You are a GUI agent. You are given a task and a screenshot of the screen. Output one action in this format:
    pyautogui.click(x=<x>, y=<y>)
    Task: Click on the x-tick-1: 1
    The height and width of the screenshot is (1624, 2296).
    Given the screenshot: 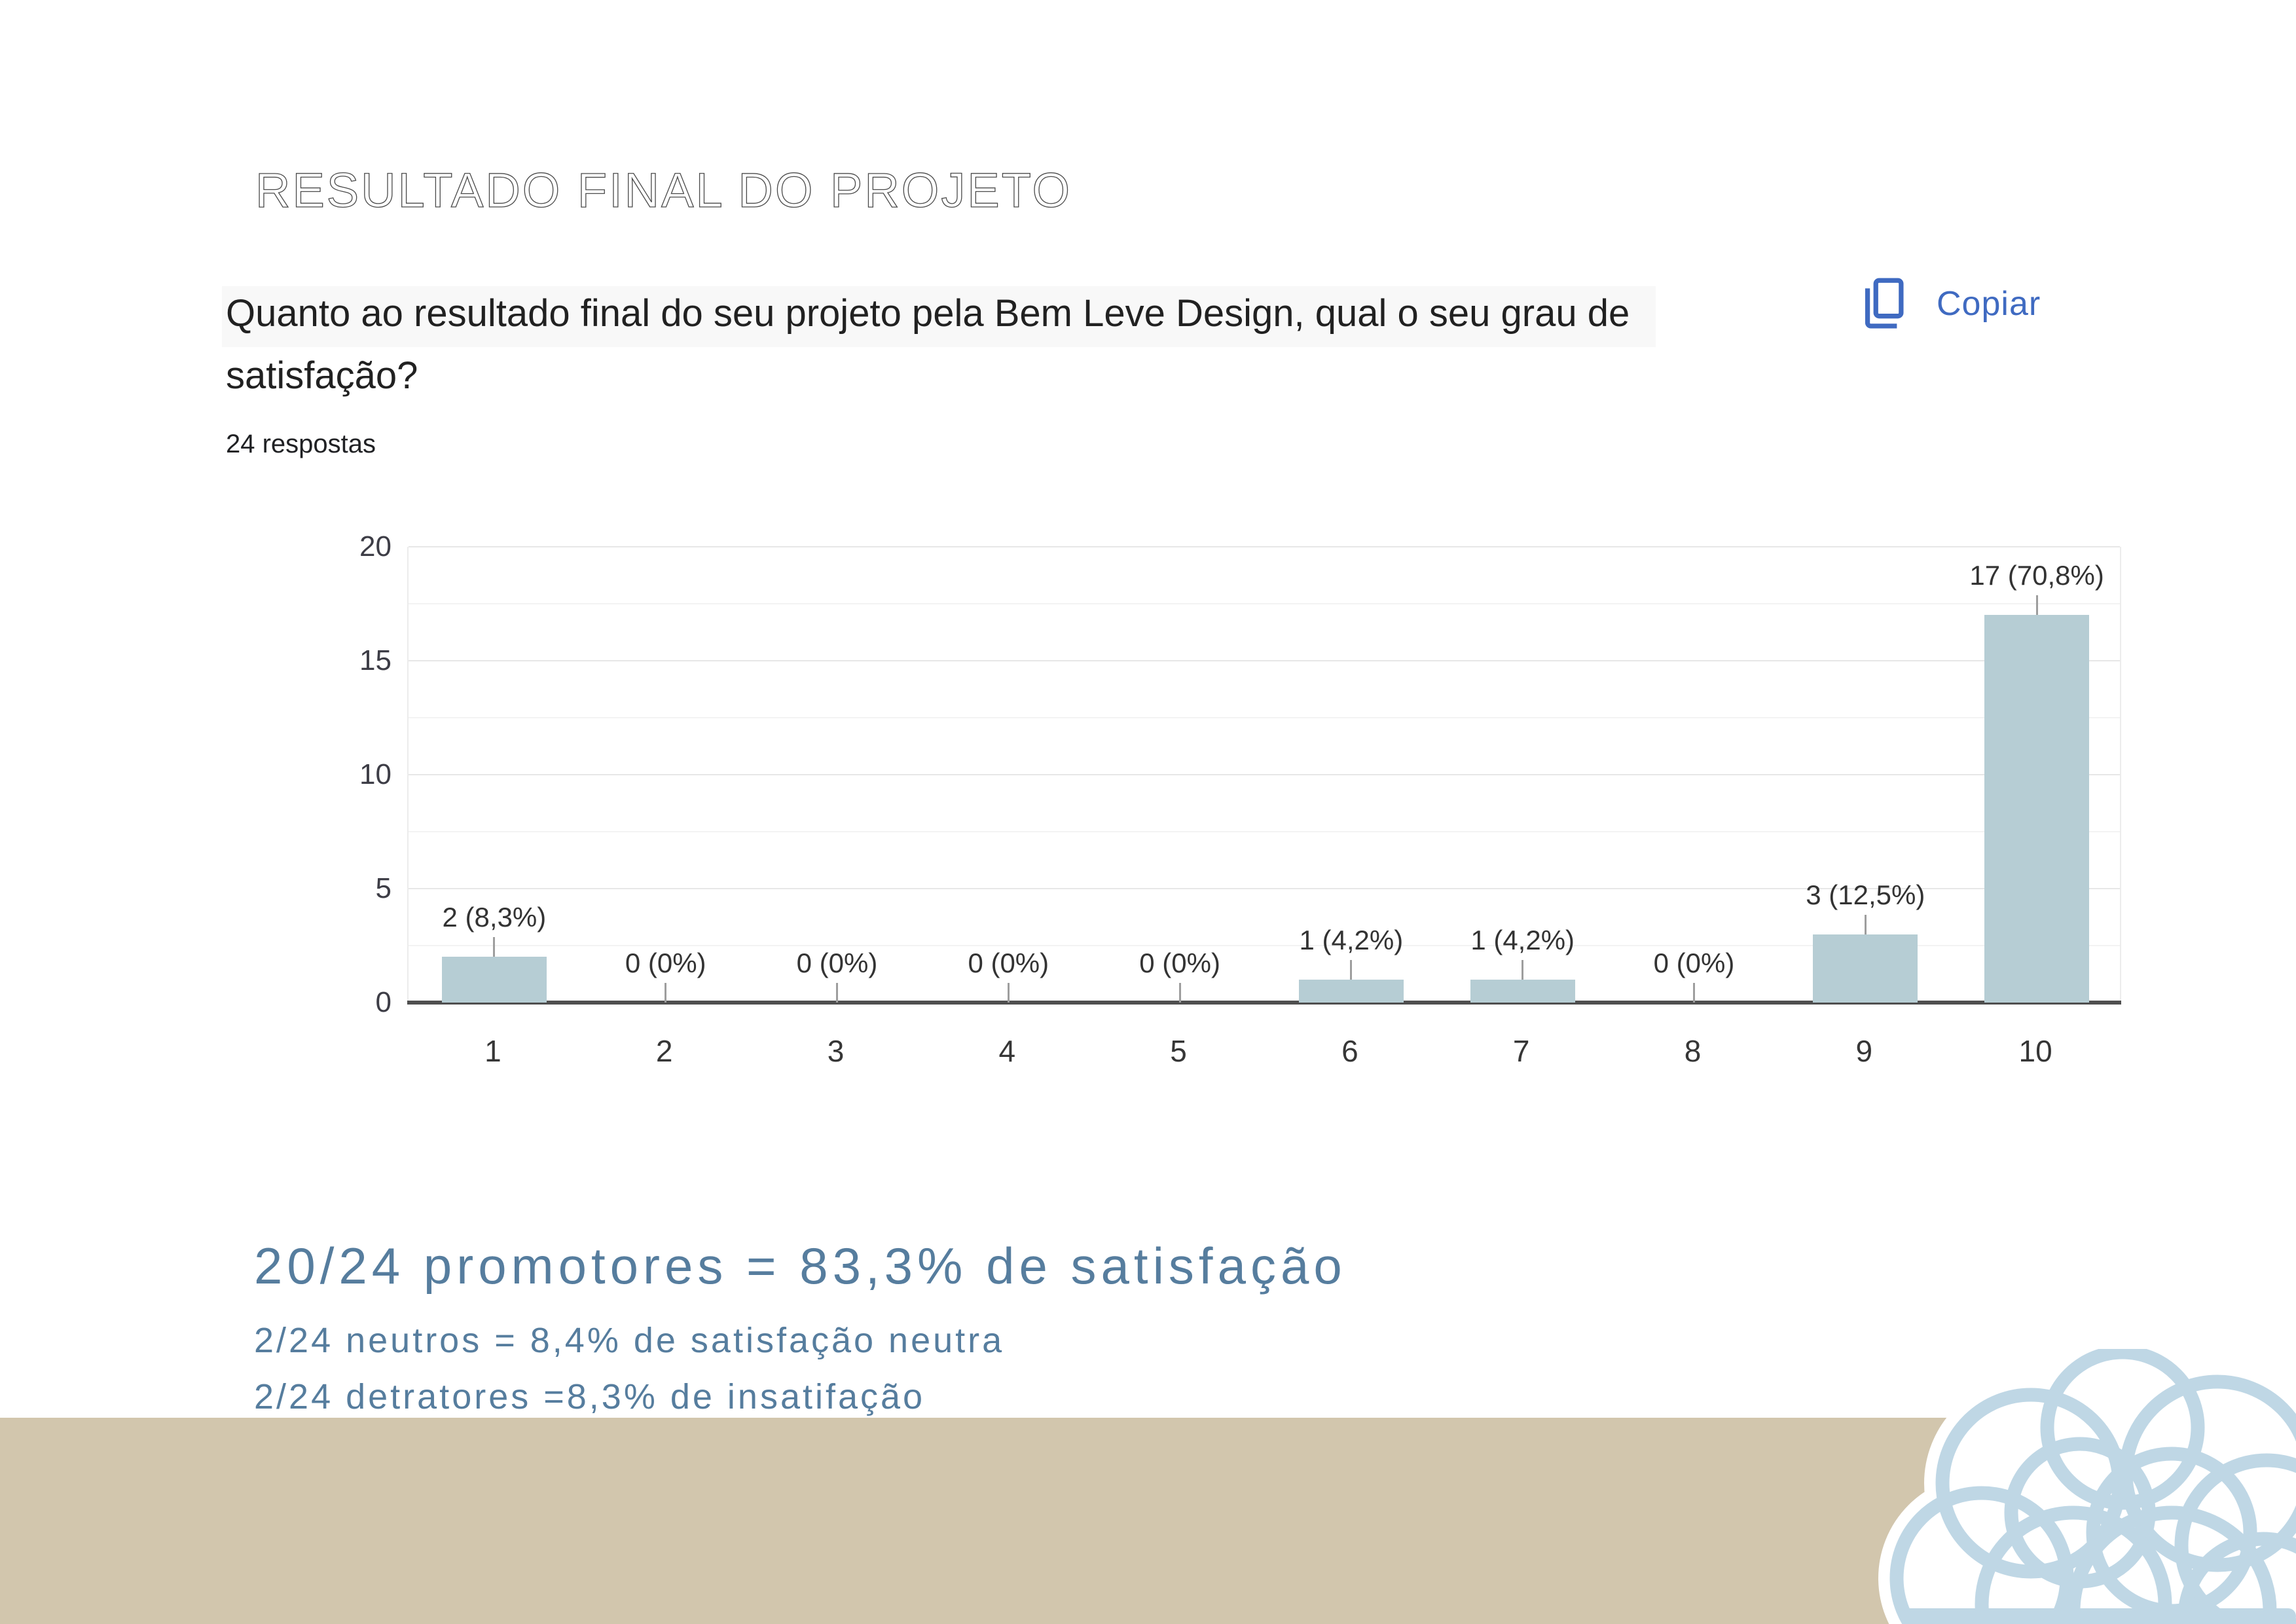 What is the action you would take?
    pyautogui.click(x=492, y=1051)
    